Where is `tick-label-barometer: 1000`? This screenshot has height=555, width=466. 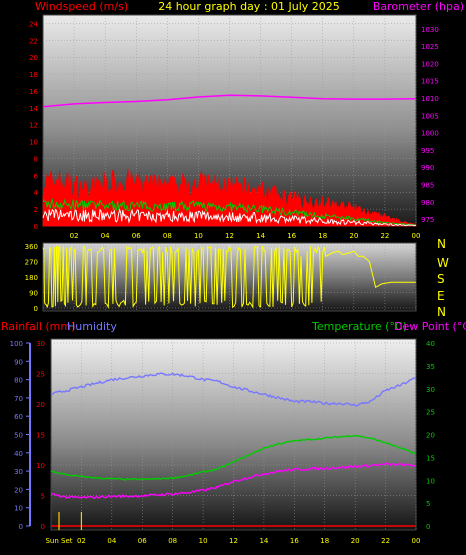 tick-label-barometer: 1000 is located at coordinates (430, 134).